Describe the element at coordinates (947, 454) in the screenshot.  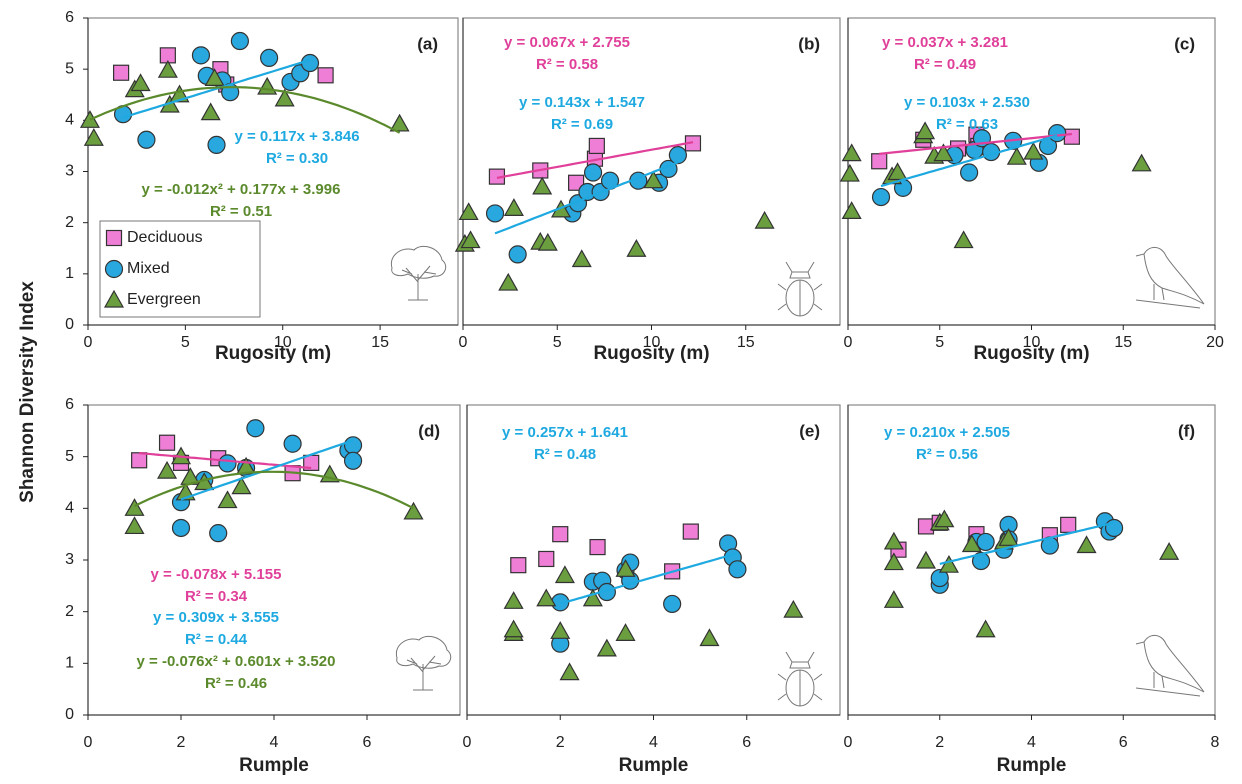
I see `fit-r2: R² = 0.56` at that location.